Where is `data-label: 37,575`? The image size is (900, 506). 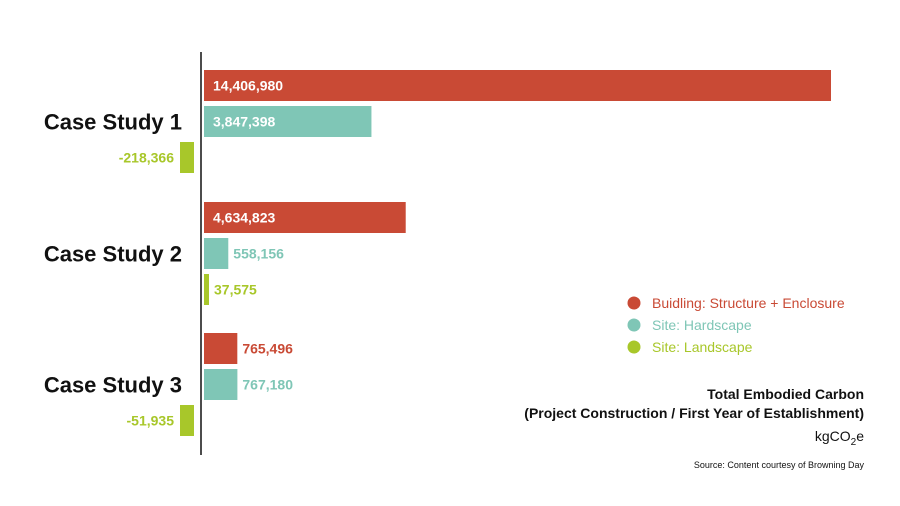
data-label: 37,575 is located at coordinates (235, 290).